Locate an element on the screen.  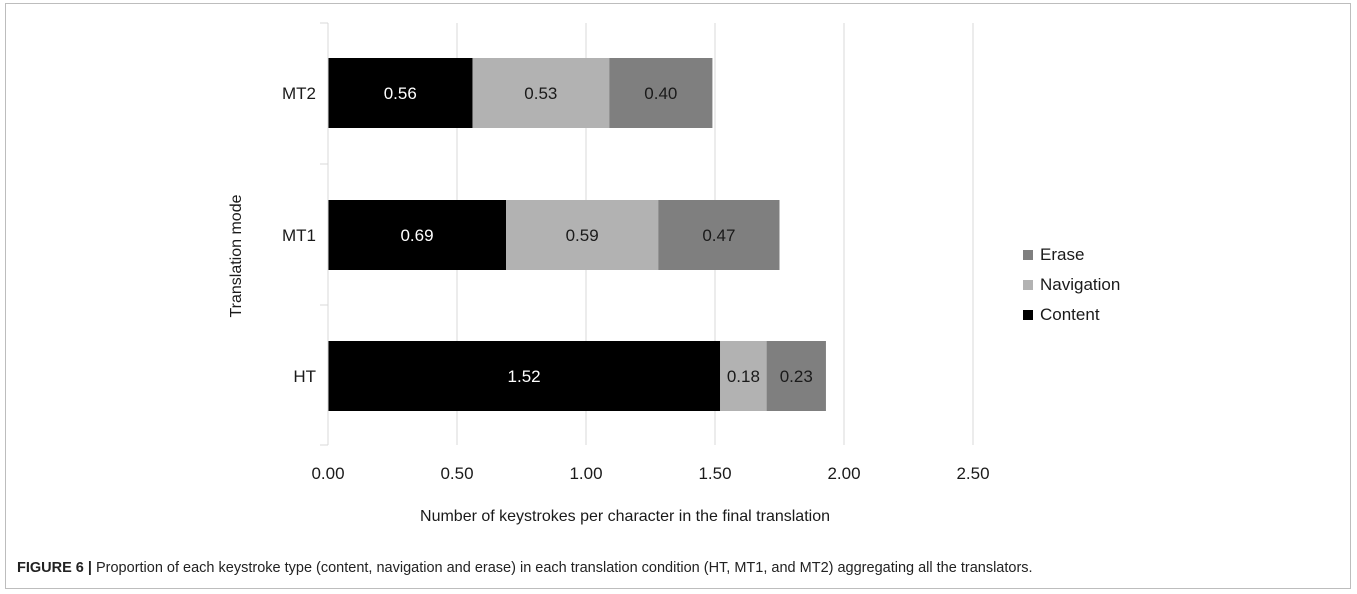
data-label: 0.23 is located at coordinates (796, 376).